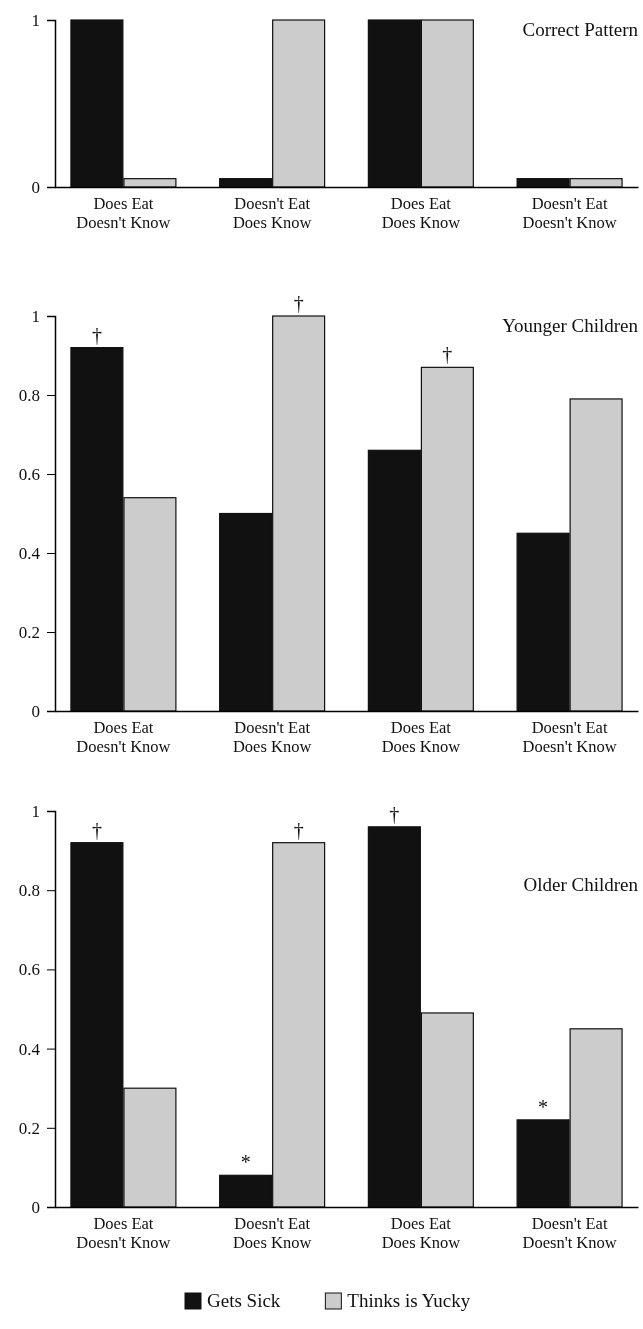 Image resolution: width=643 pixels, height=1329 pixels. I want to click on chart-title: Correct Pattern, so click(580, 29).